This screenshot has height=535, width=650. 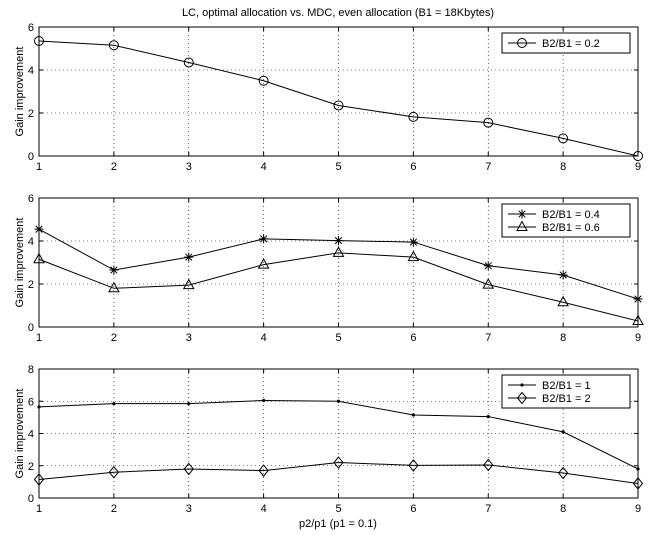 What do you see at coordinates (338, 524) in the screenshot?
I see `x-axis-label: p2/p1 (p1 = 0.1)` at bounding box center [338, 524].